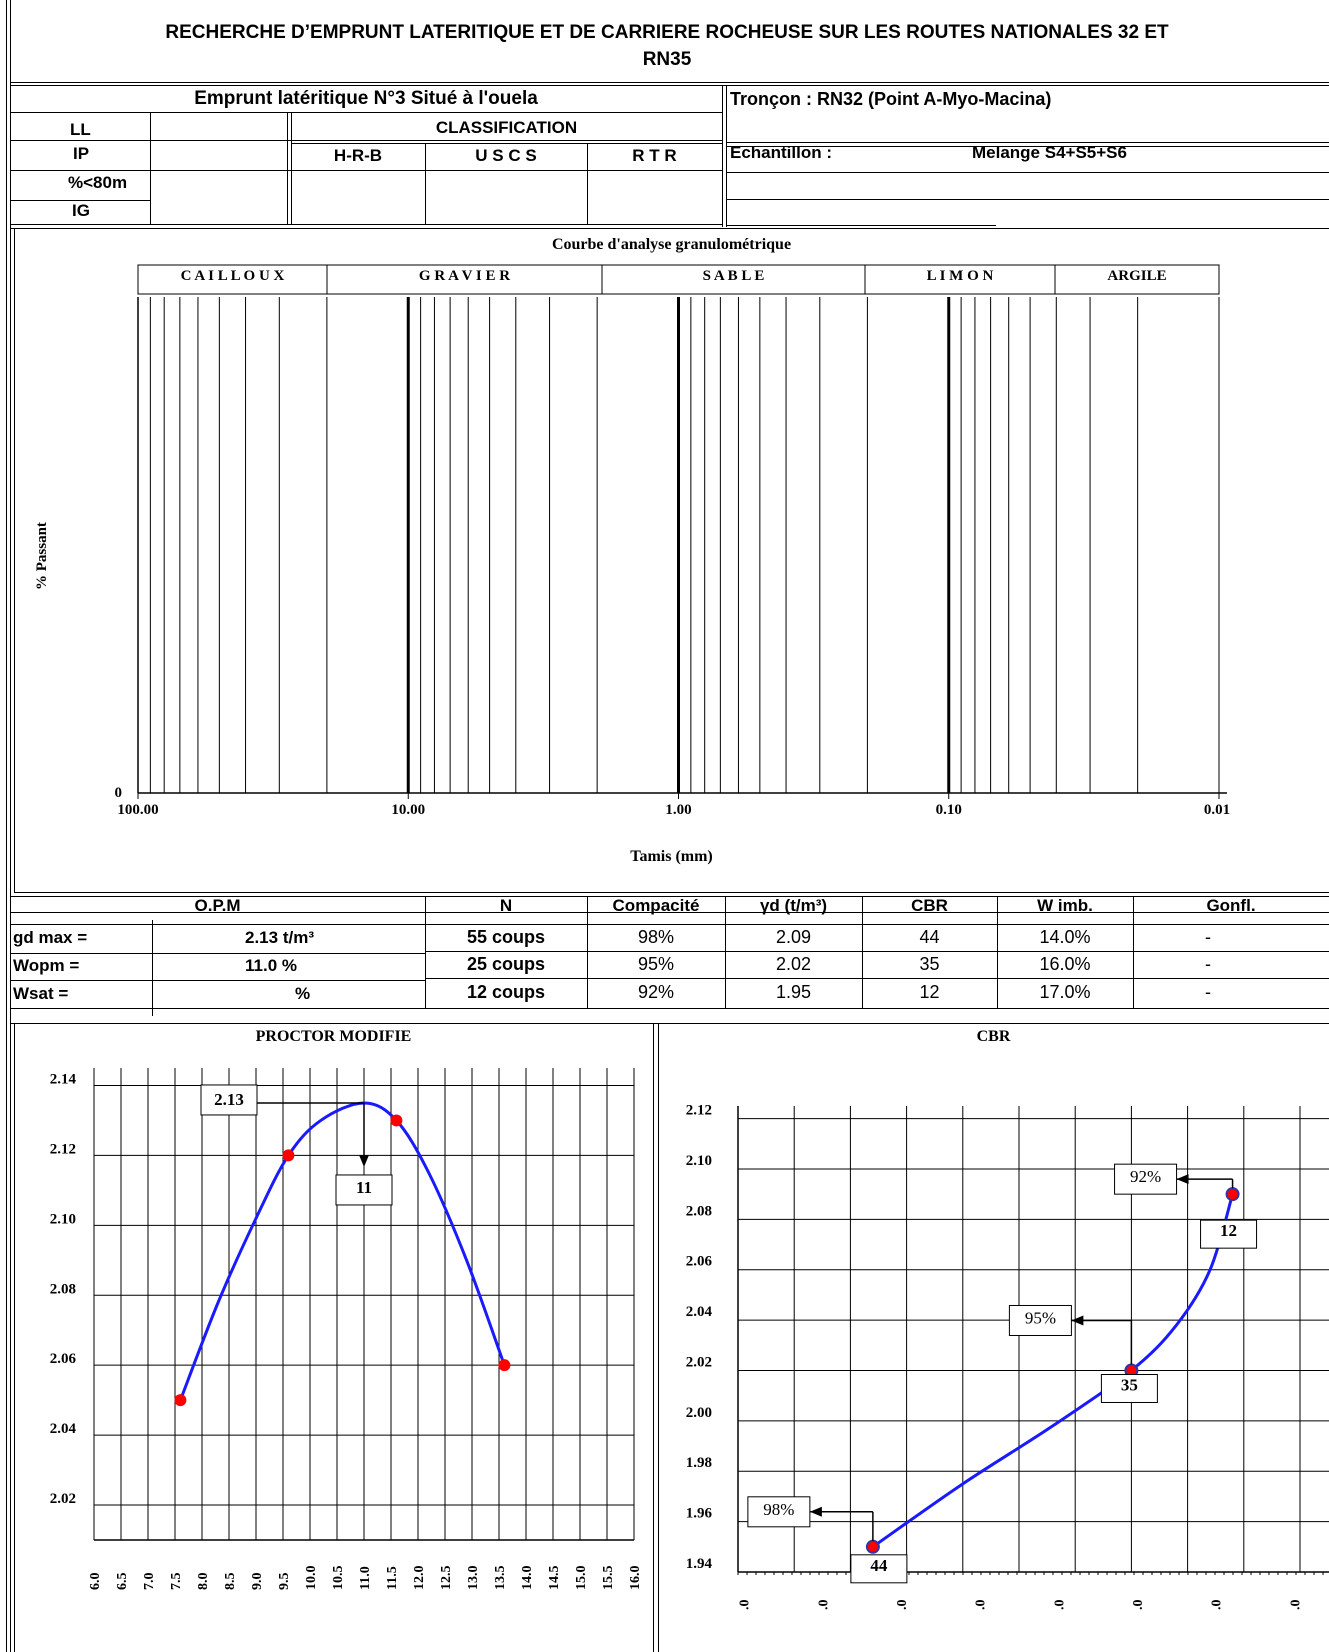  I want to click on proctor-x-tick-11: 11.5, so click(392, 1578).